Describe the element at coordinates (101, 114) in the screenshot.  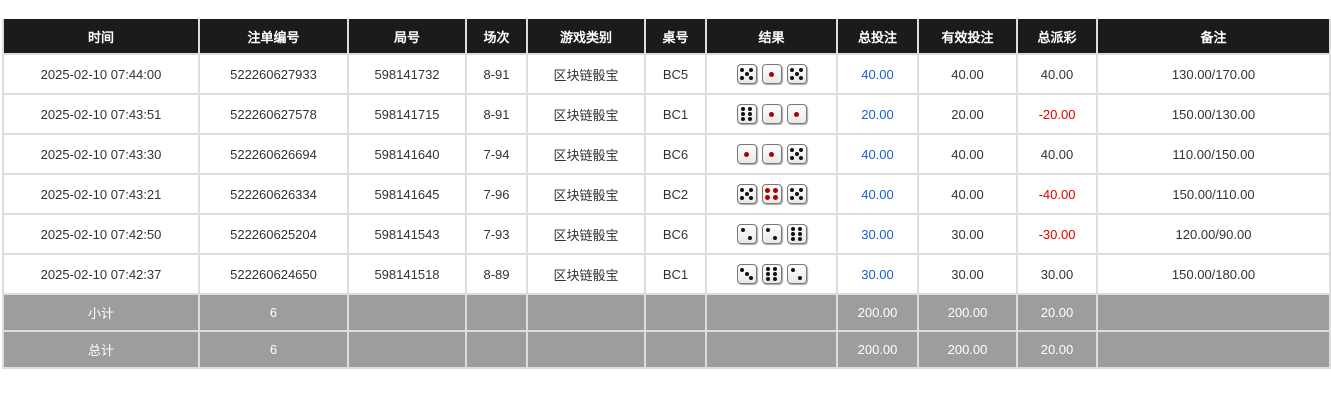
I see `time-cell: 2025-02-10 07:43:51` at that location.